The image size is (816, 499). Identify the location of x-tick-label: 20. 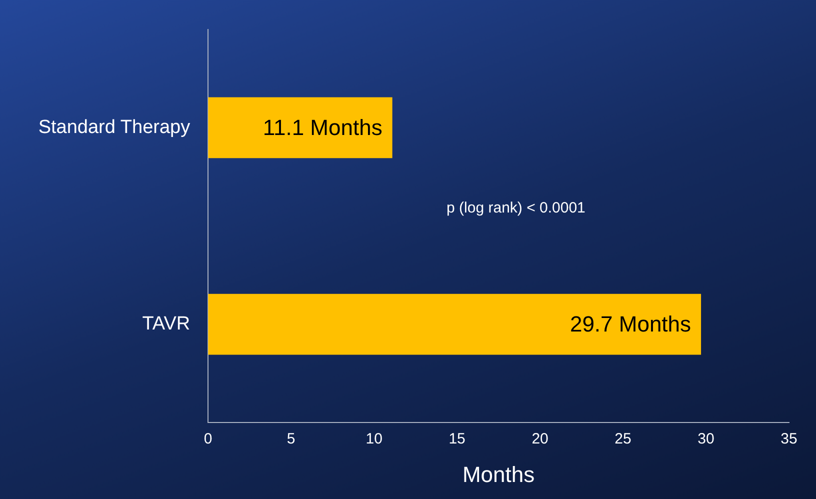
(540, 439).